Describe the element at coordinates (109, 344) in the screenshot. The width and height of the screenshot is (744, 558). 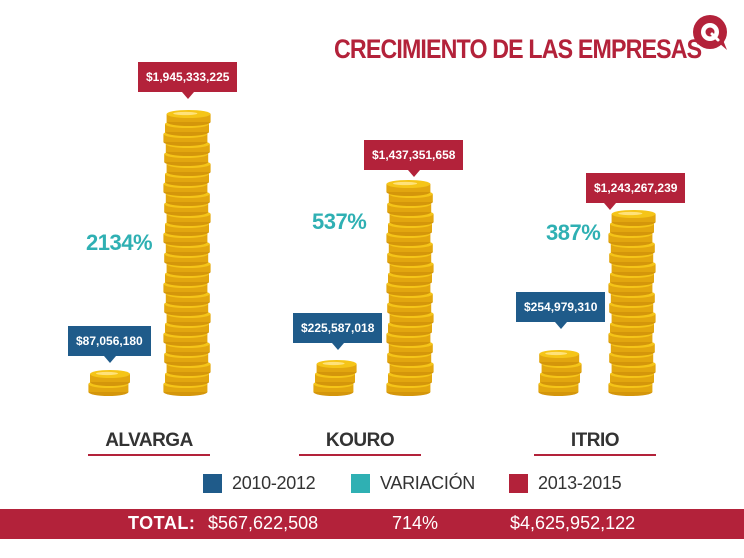
I see `value-label-2010-2012-alvarga: $87,056,180` at that location.